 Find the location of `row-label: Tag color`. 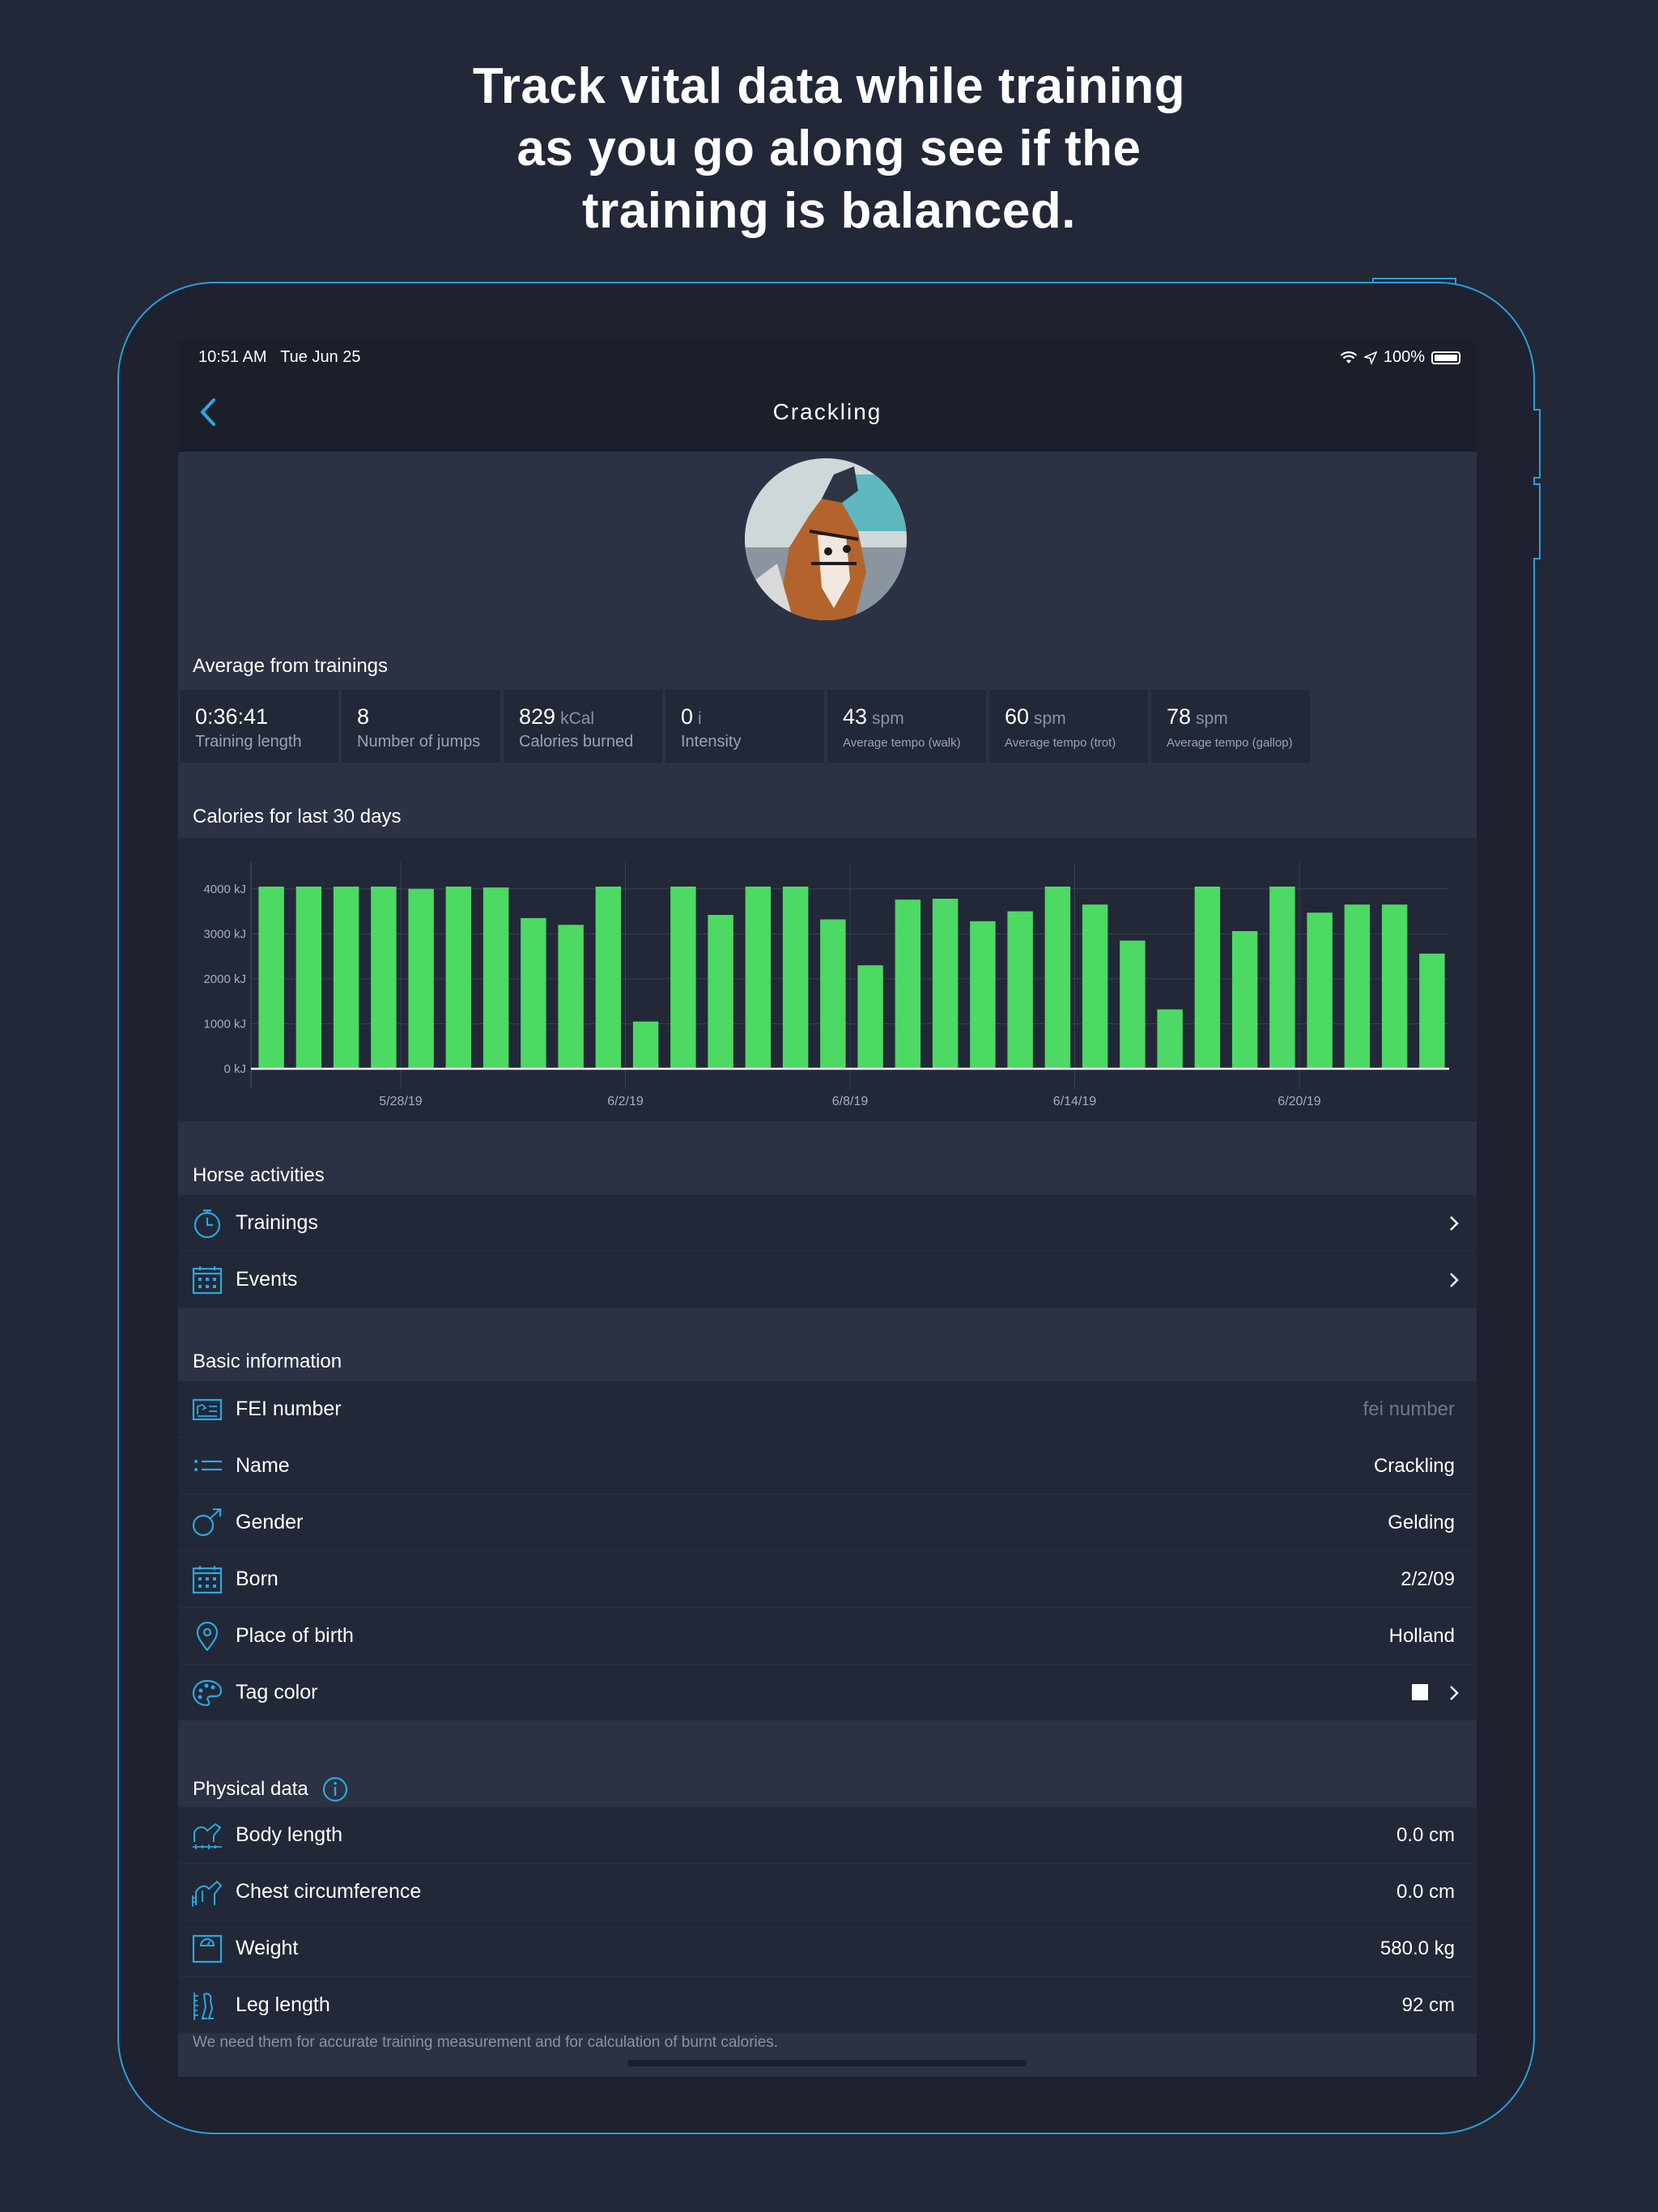

row-label: Tag color is located at coordinates (277, 1693).